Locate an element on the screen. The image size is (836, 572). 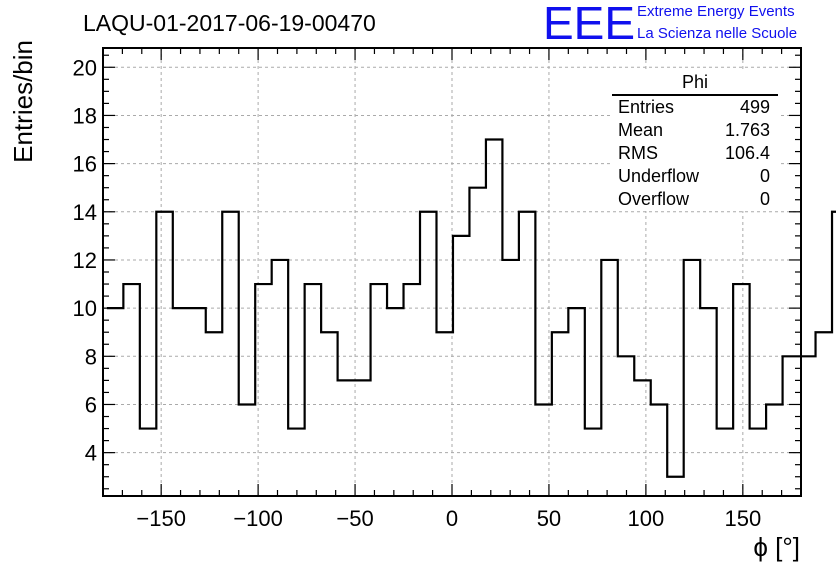
x-axis-title: ϕ [°] is located at coordinates (776, 547).